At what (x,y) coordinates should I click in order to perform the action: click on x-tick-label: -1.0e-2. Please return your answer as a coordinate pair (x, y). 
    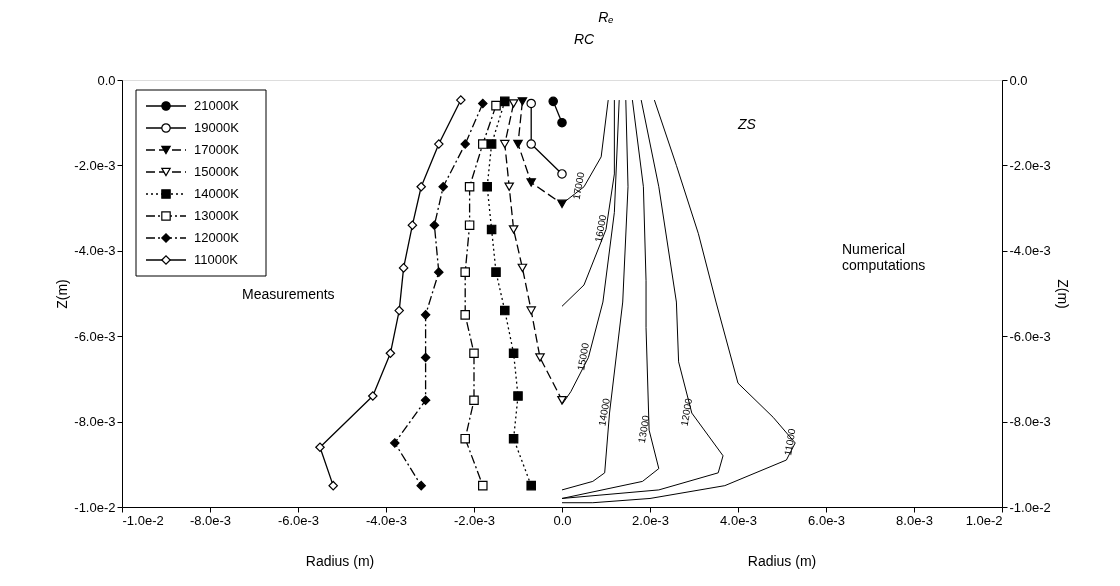
    Looking at the image, I should click on (143, 520).